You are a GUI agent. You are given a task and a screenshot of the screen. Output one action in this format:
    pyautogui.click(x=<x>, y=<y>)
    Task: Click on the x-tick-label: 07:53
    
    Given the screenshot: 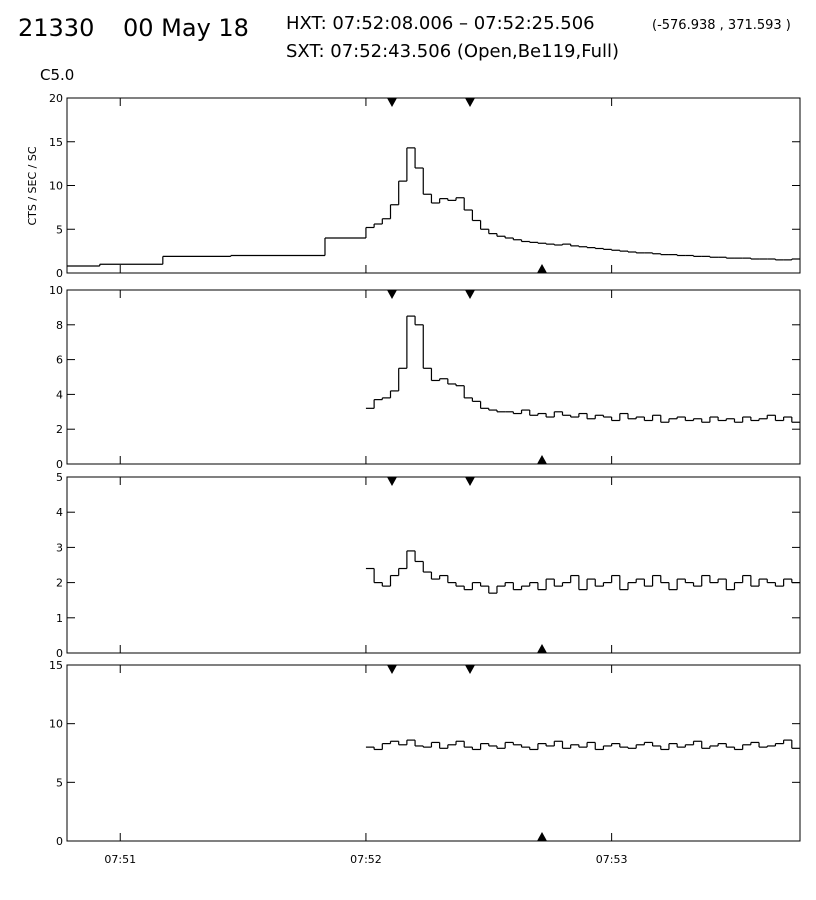 What is the action you would take?
    pyautogui.click(x=612, y=859)
    